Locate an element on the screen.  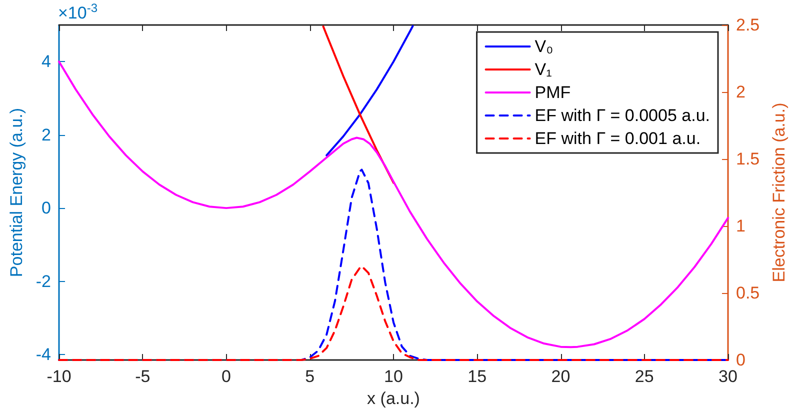
y-tick-label: -2 is located at coordinates (44, 281).